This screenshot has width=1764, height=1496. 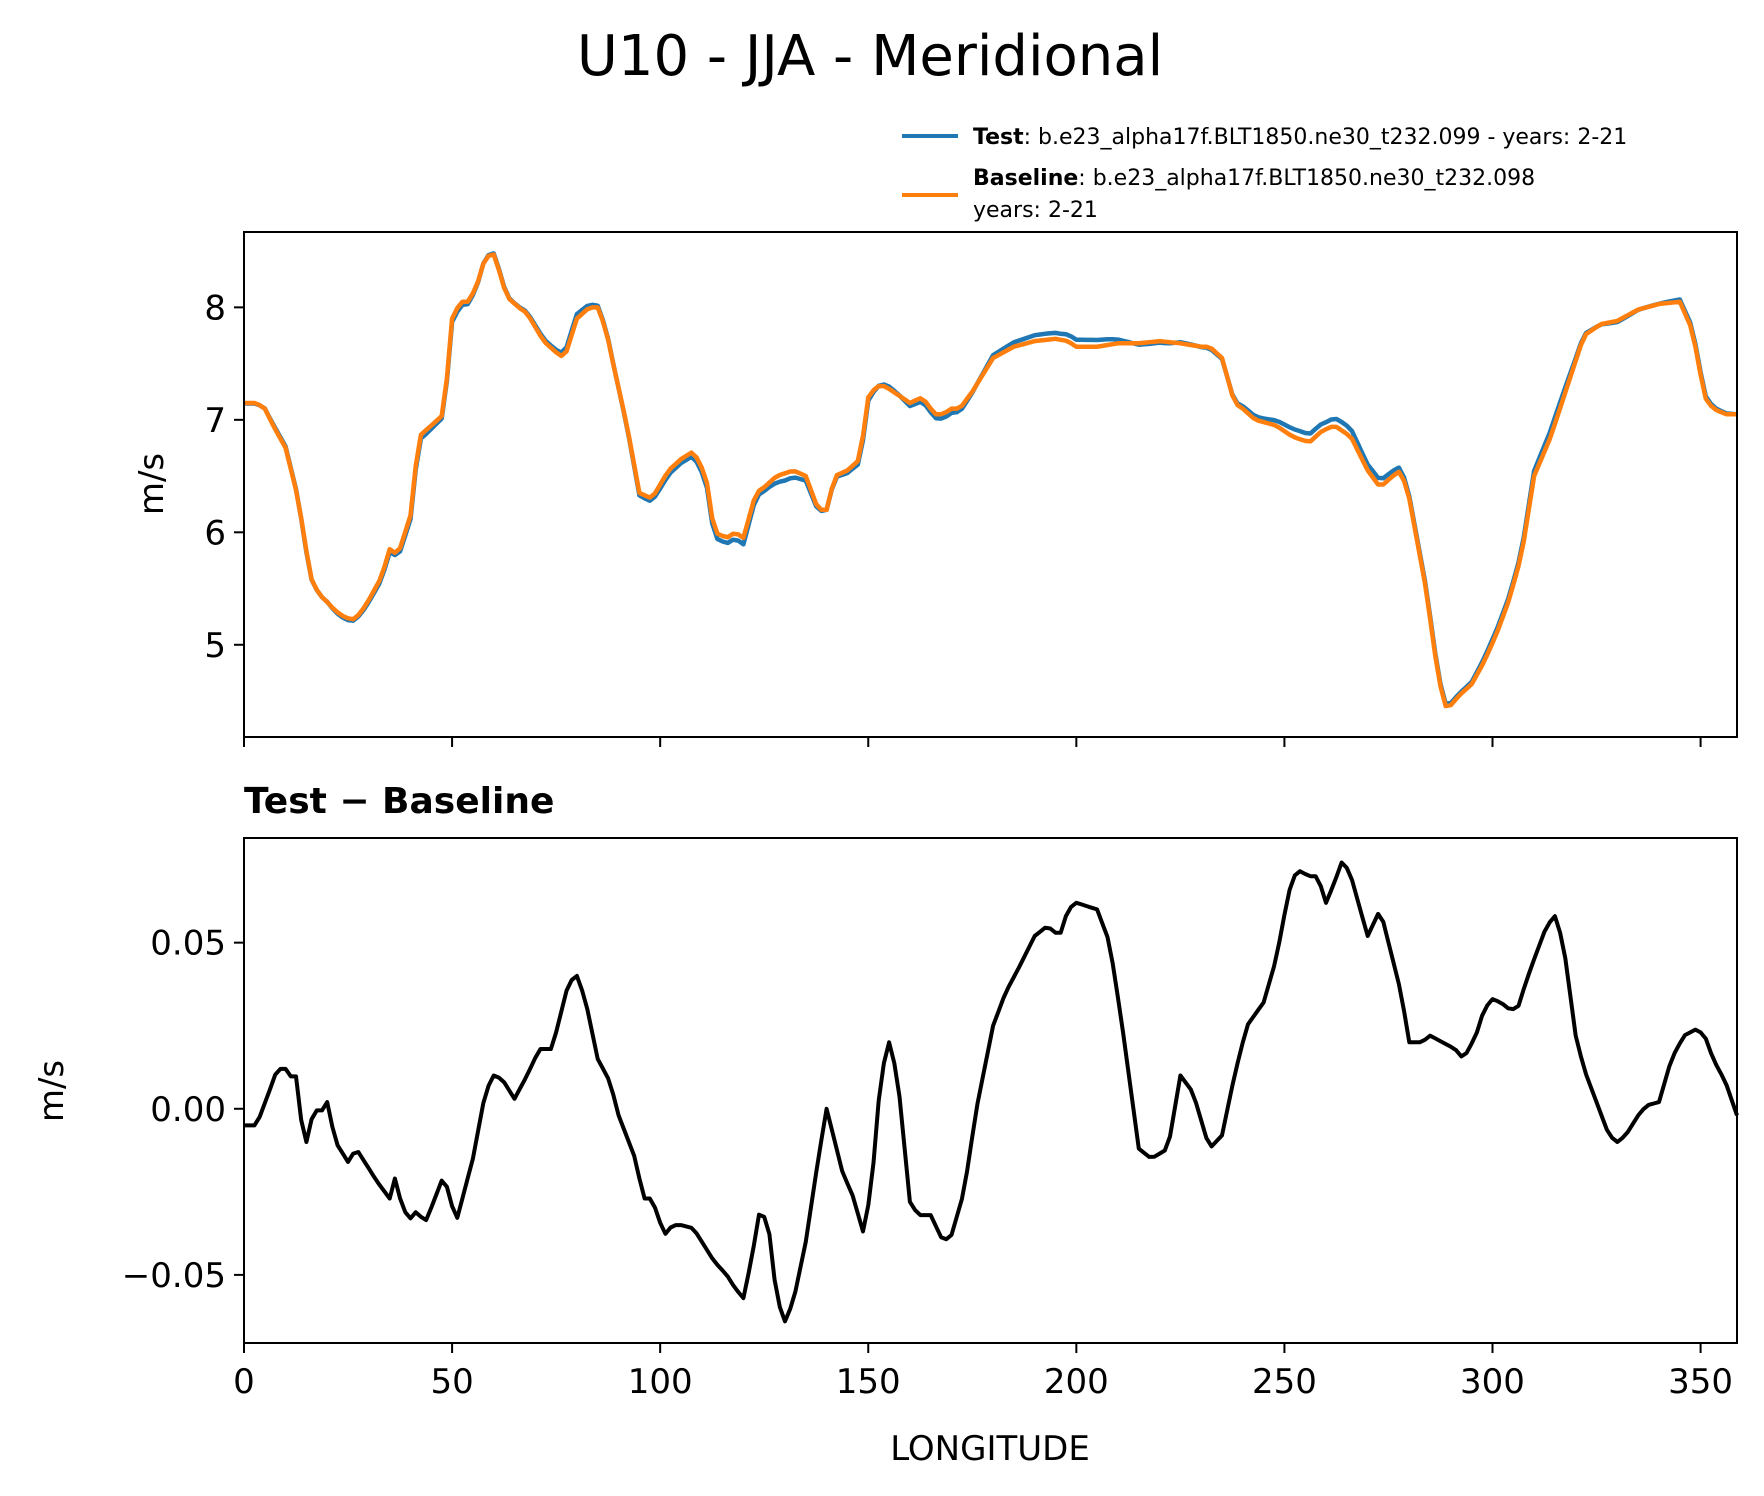 What do you see at coordinates (399, 801) in the screenshot?
I see `difference-panel-title: Test − Baseline` at bounding box center [399, 801].